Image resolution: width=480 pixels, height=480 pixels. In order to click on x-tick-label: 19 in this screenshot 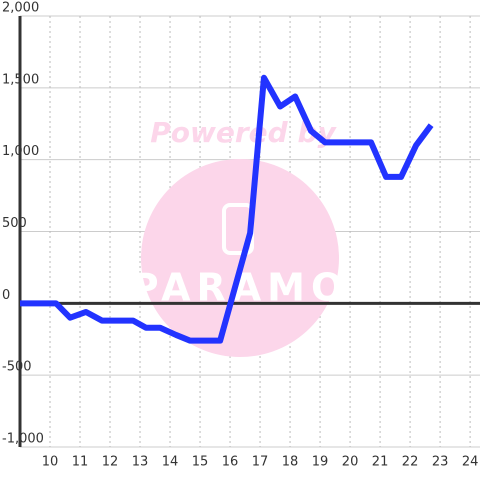, I will do `click(320, 462)`.